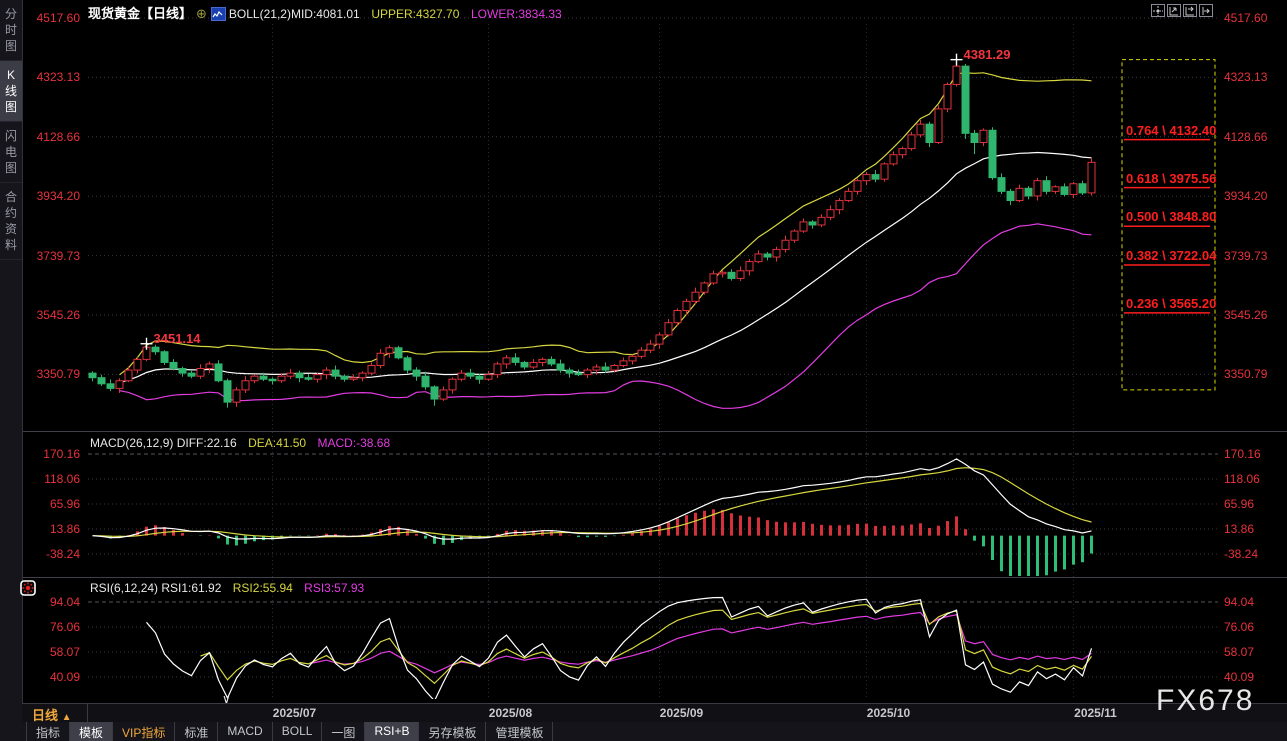 This screenshot has width=1287, height=741. Describe the element at coordinates (66, 717) in the screenshot. I see `chevron-up-icon: ▲` at that location.